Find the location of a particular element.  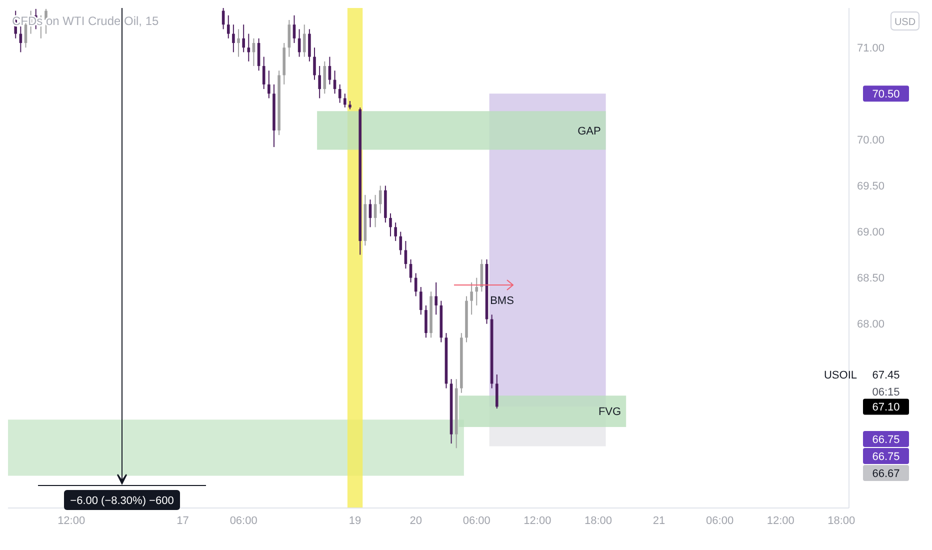

x-tick-label: 20 is located at coordinates (416, 520).